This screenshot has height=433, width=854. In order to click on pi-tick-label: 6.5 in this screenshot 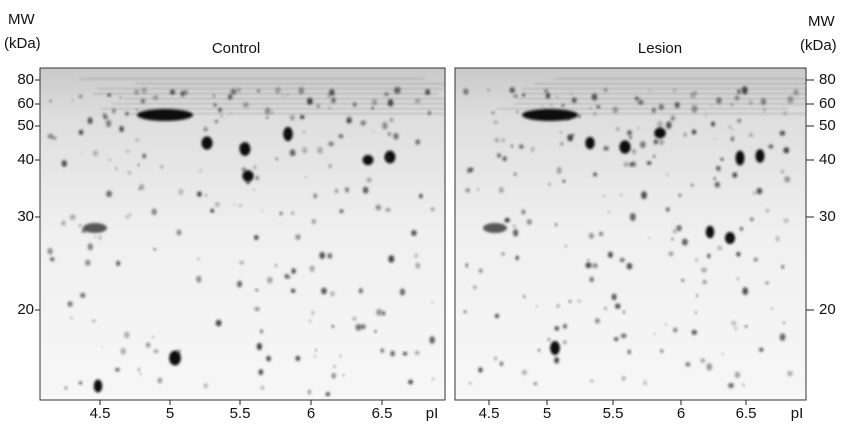, I will do `click(746, 413)`.